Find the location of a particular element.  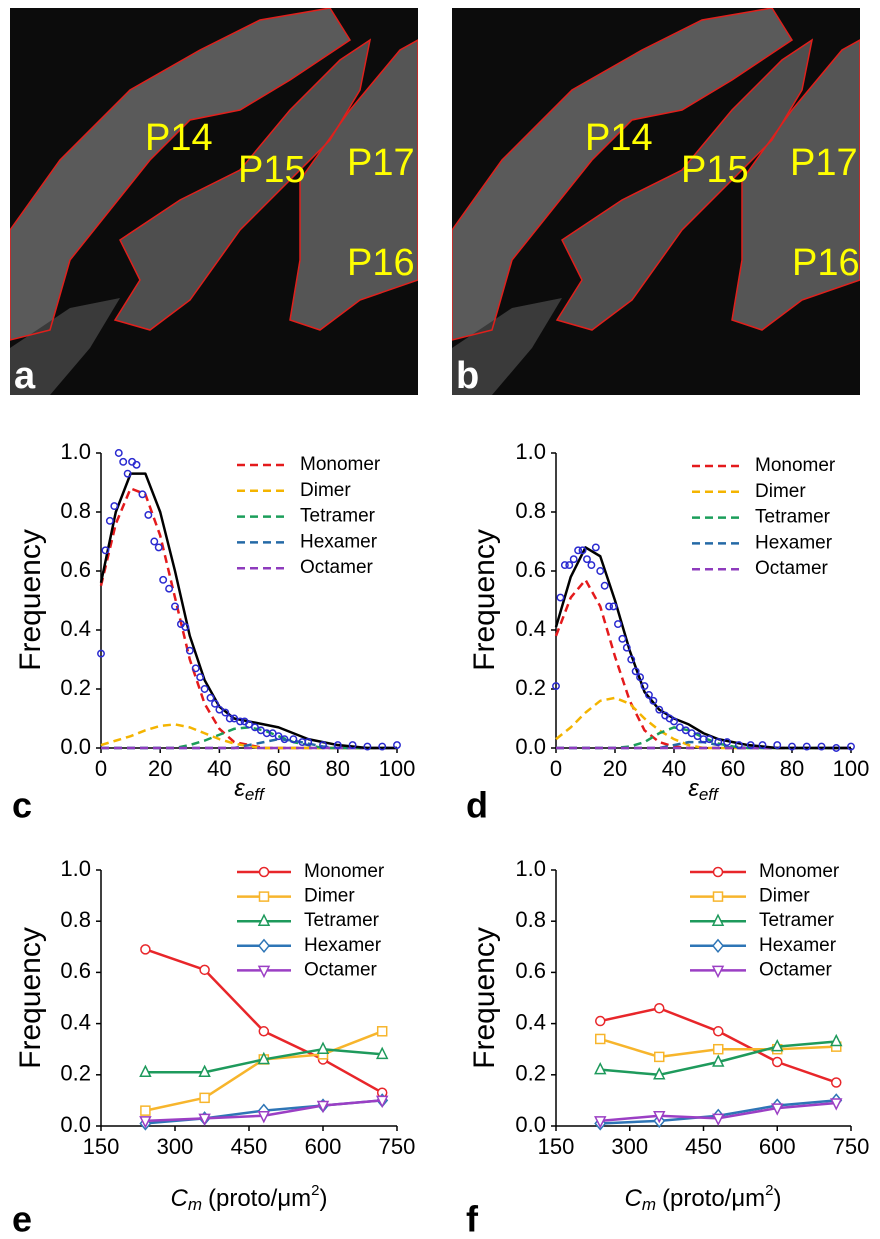

y-tick-label: 0.6 is located at coordinates (75, 569).